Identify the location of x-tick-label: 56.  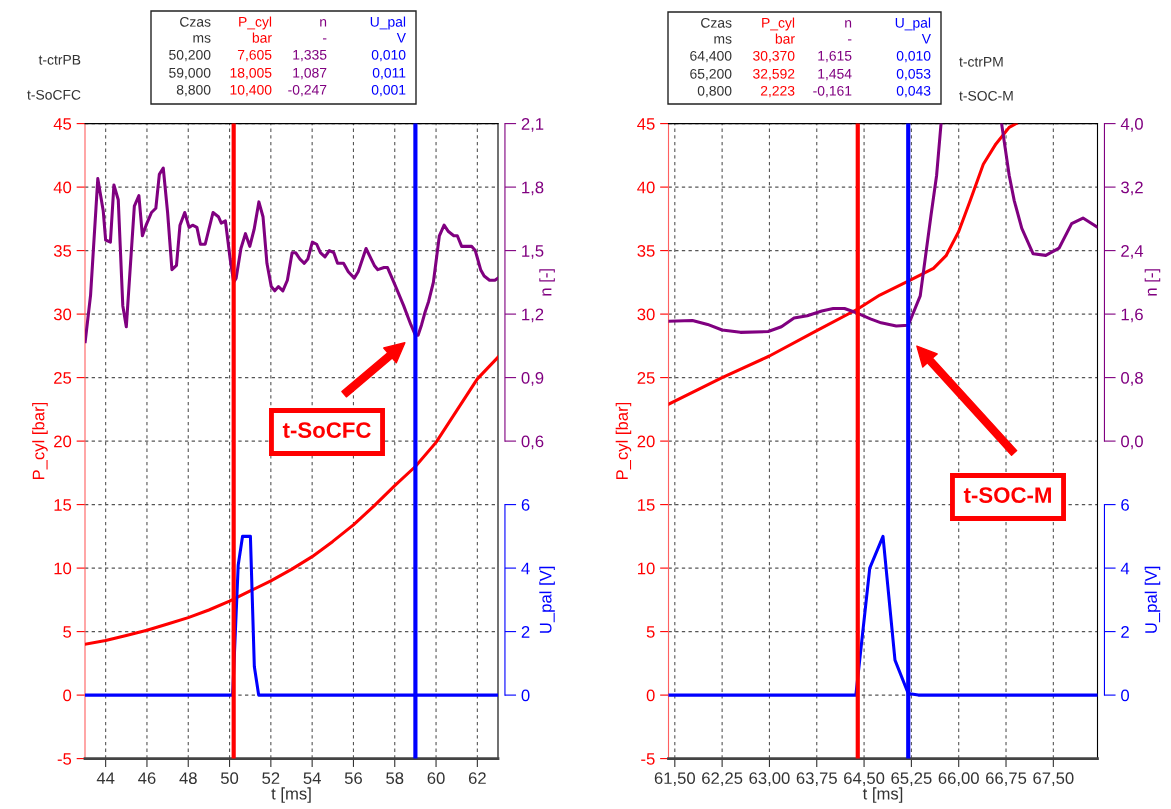
(353, 778).